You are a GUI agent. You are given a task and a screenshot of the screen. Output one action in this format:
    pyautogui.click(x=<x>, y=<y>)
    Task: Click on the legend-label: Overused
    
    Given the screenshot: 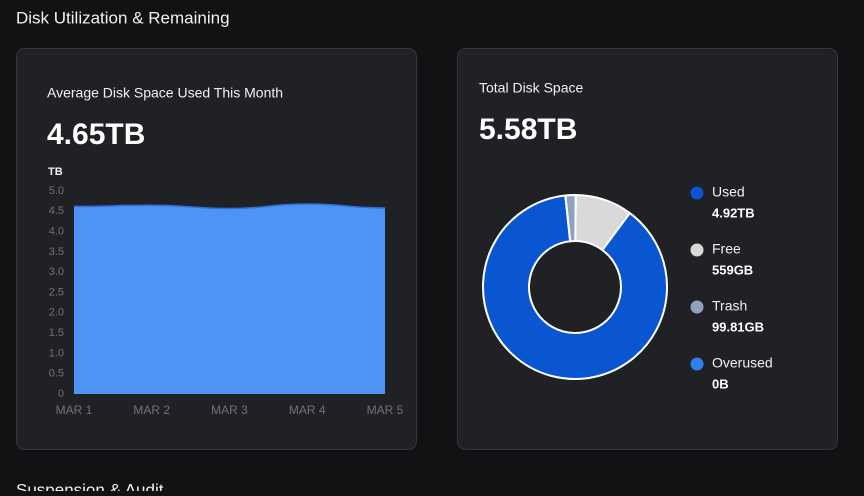 What is the action you would take?
    pyautogui.click(x=742, y=363)
    